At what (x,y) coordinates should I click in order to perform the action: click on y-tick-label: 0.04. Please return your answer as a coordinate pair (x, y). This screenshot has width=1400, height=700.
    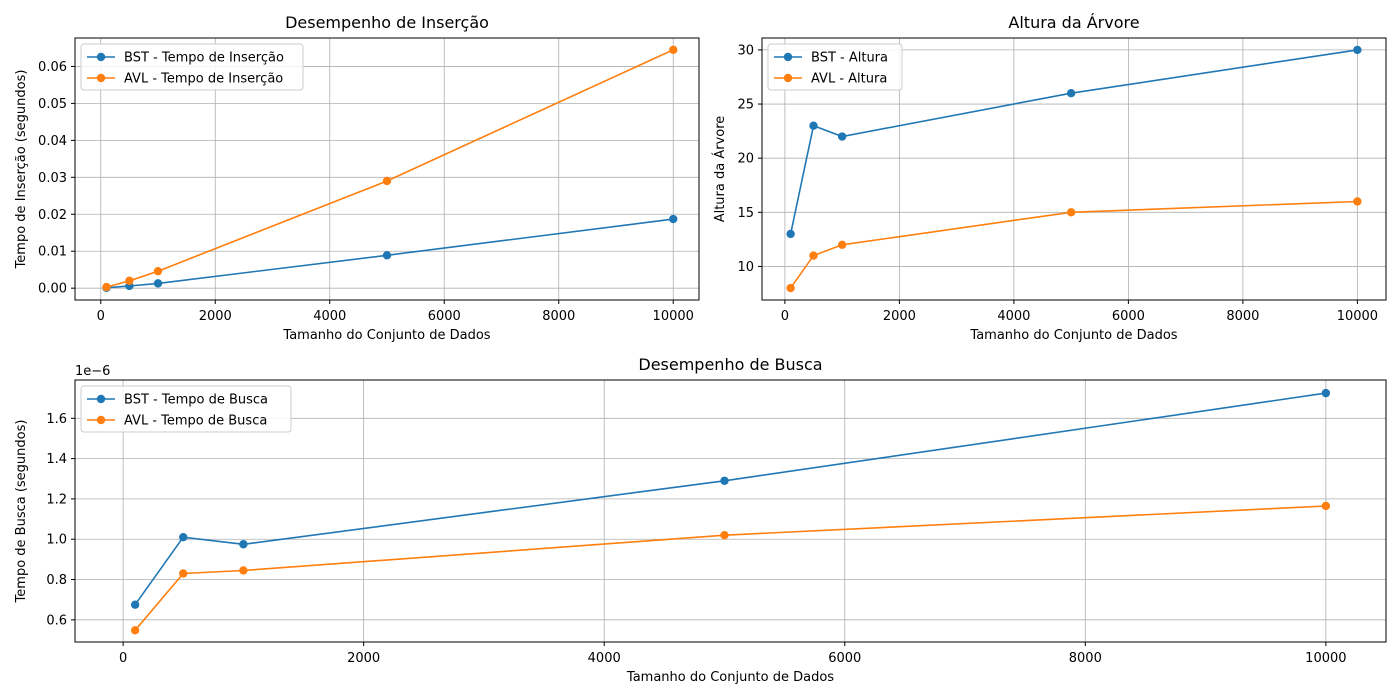
    Looking at the image, I should click on (52, 141).